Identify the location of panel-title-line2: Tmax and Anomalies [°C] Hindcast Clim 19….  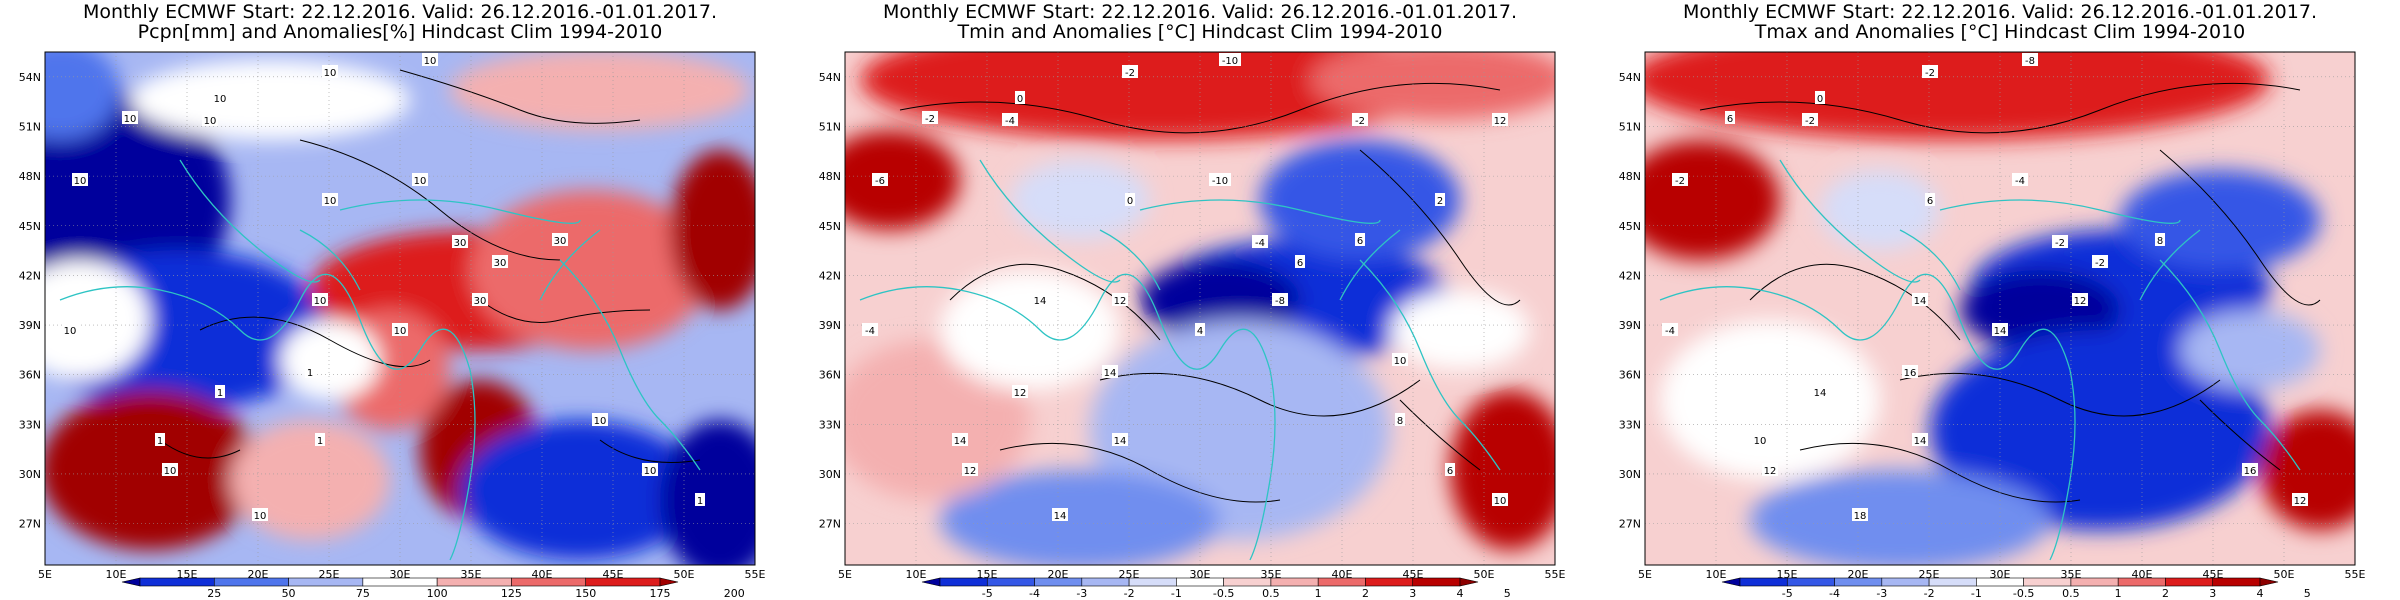
(2000, 32).